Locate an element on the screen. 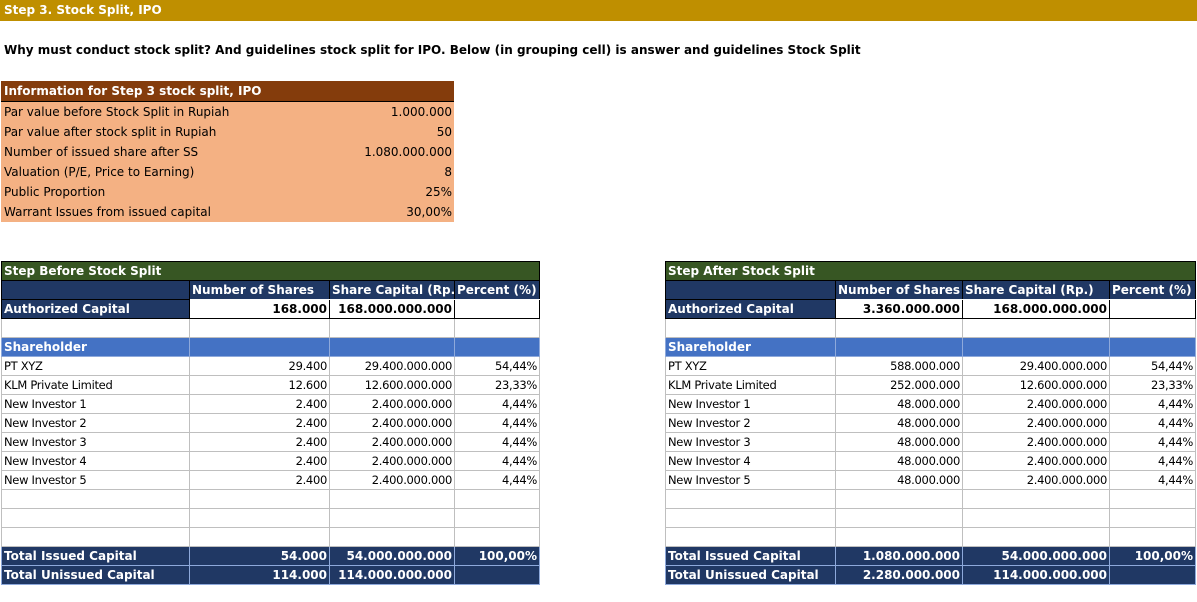 The height and width of the screenshot is (602, 1197). percent-cell: 54,44% is located at coordinates (1152, 366).